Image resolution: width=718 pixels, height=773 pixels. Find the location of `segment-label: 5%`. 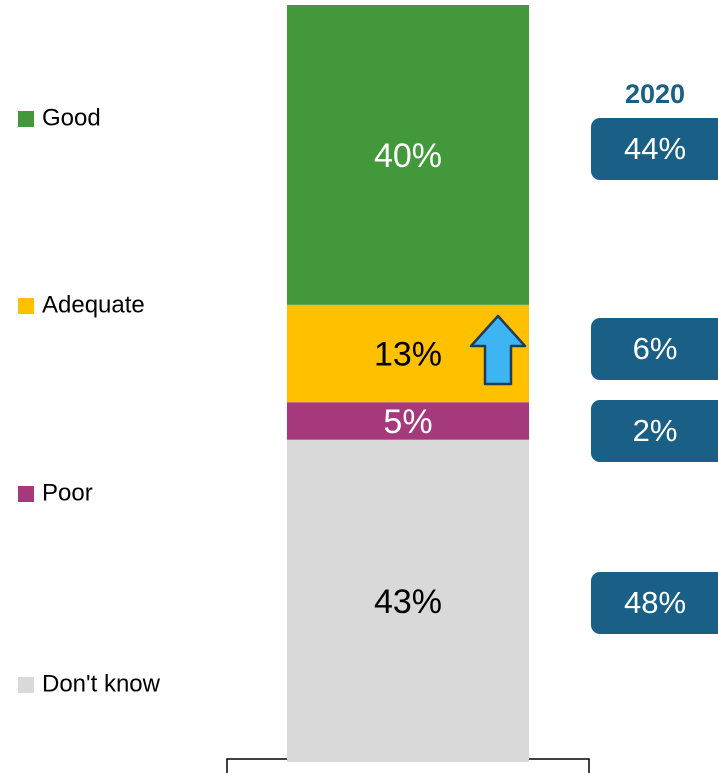

segment-label: 5% is located at coordinates (407, 422).